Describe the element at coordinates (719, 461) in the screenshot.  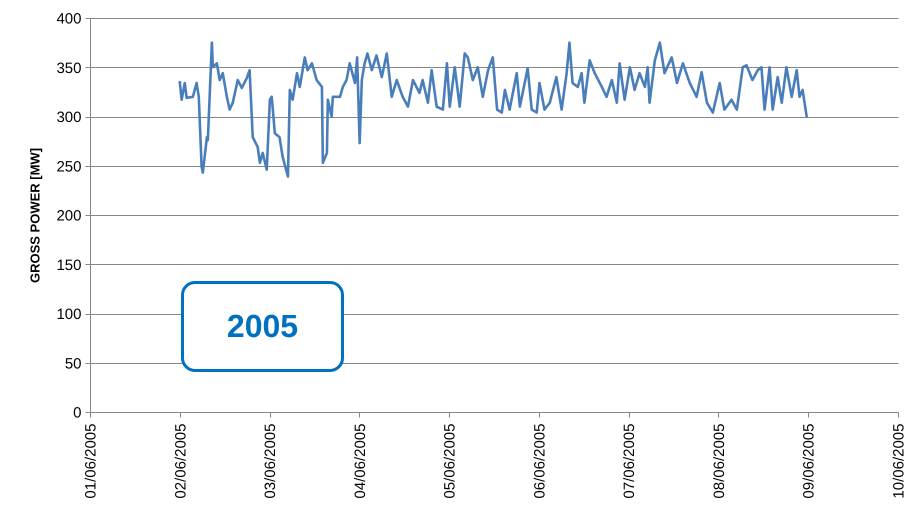
I see `x-tick-label: 08/06/2005` at that location.